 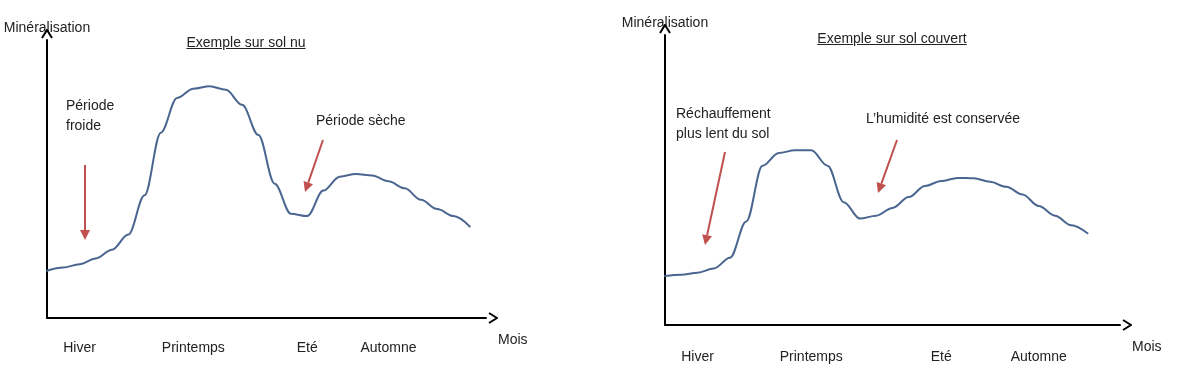 I want to click on text: L’humidité est conservée, so click(x=944, y=118).